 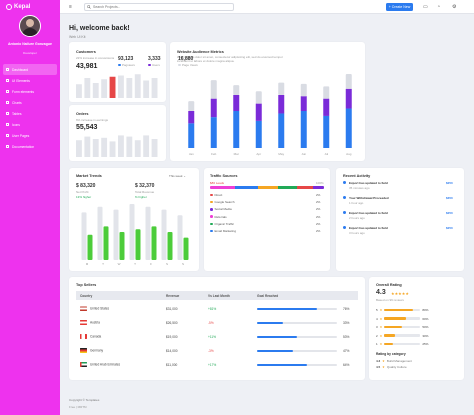 I want to click on settings-icon: ⚙, so click(x=454, y=7).